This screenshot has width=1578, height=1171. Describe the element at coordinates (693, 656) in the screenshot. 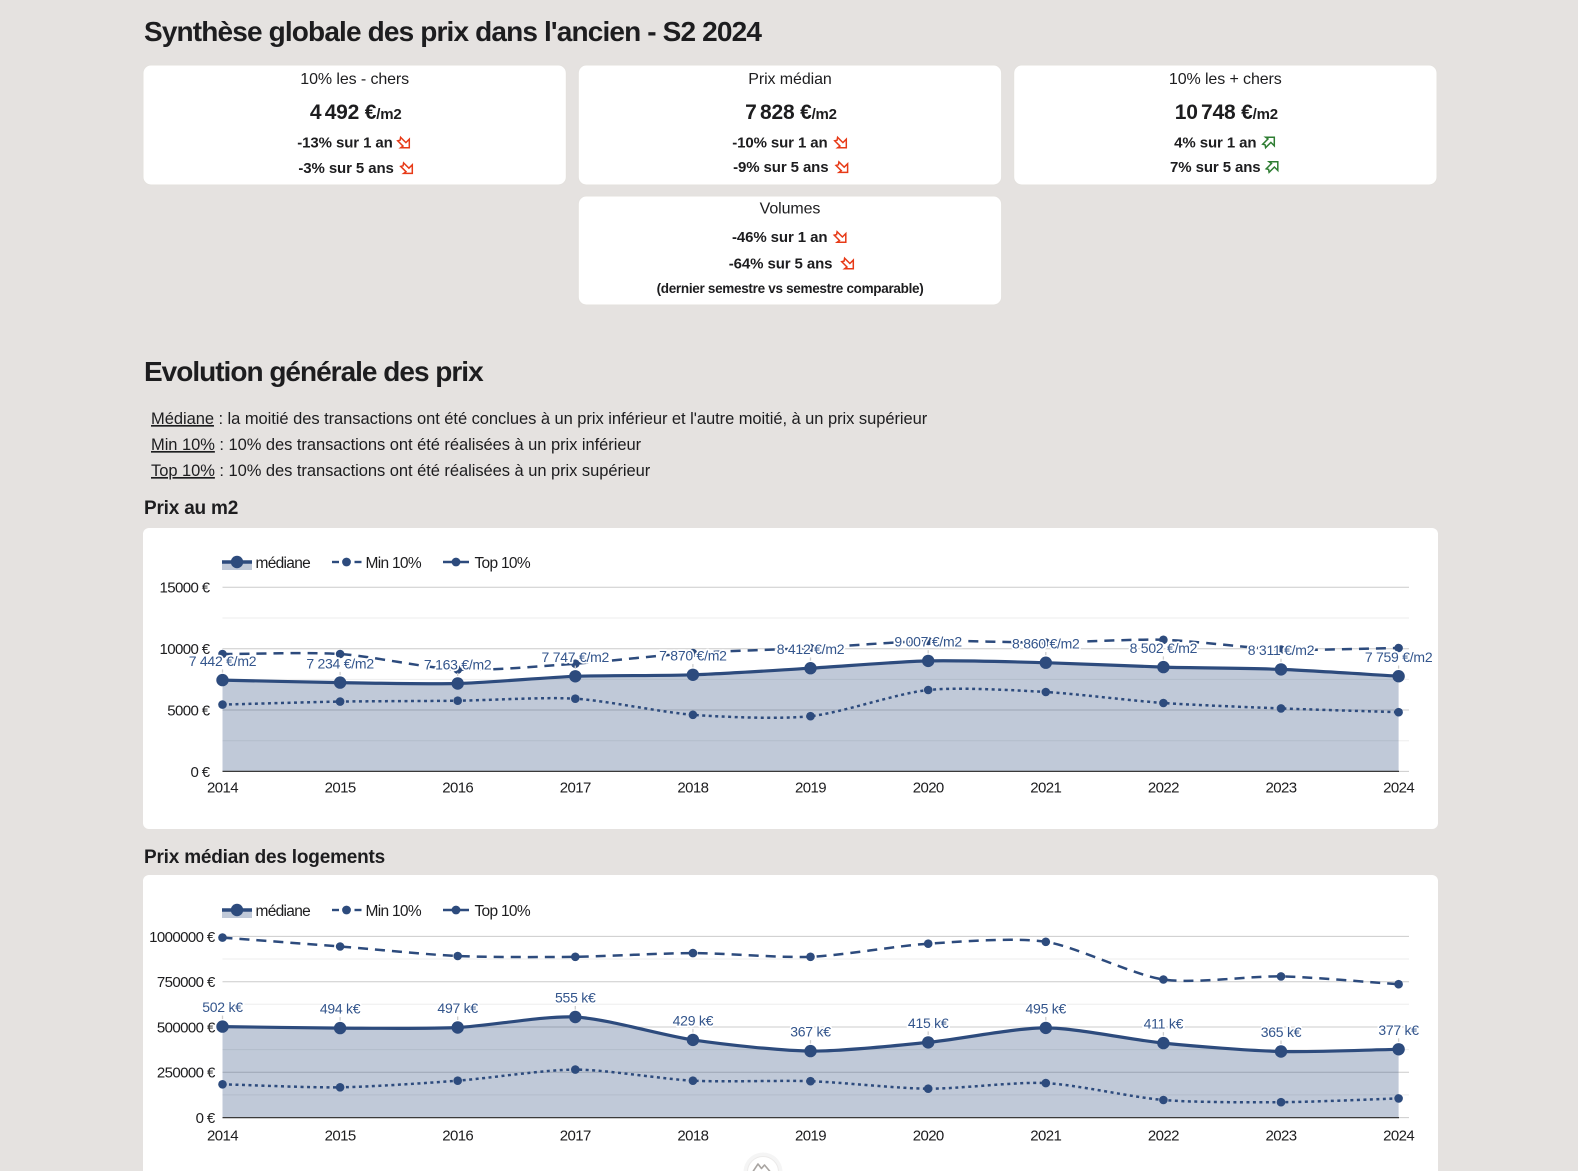

I see `svg-text: 7 870 €/m2` at that location.